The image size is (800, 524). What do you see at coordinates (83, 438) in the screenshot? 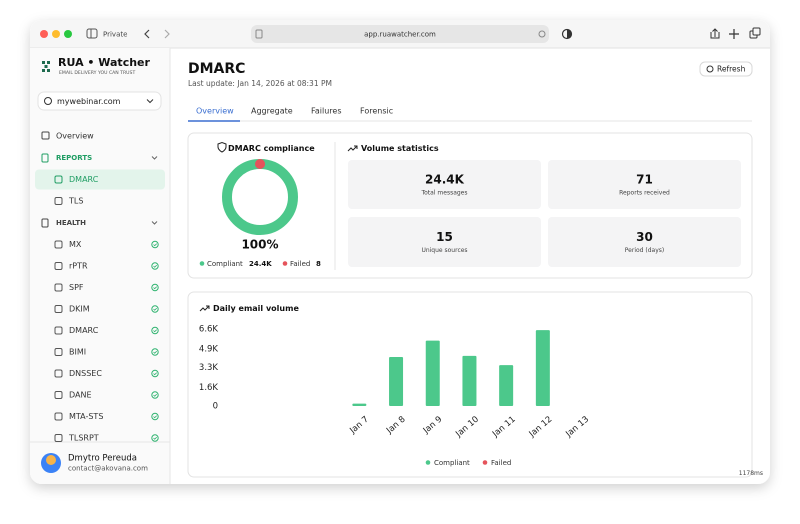
I see `nav-item: TLSRPT` at bounding box center [83, 438].